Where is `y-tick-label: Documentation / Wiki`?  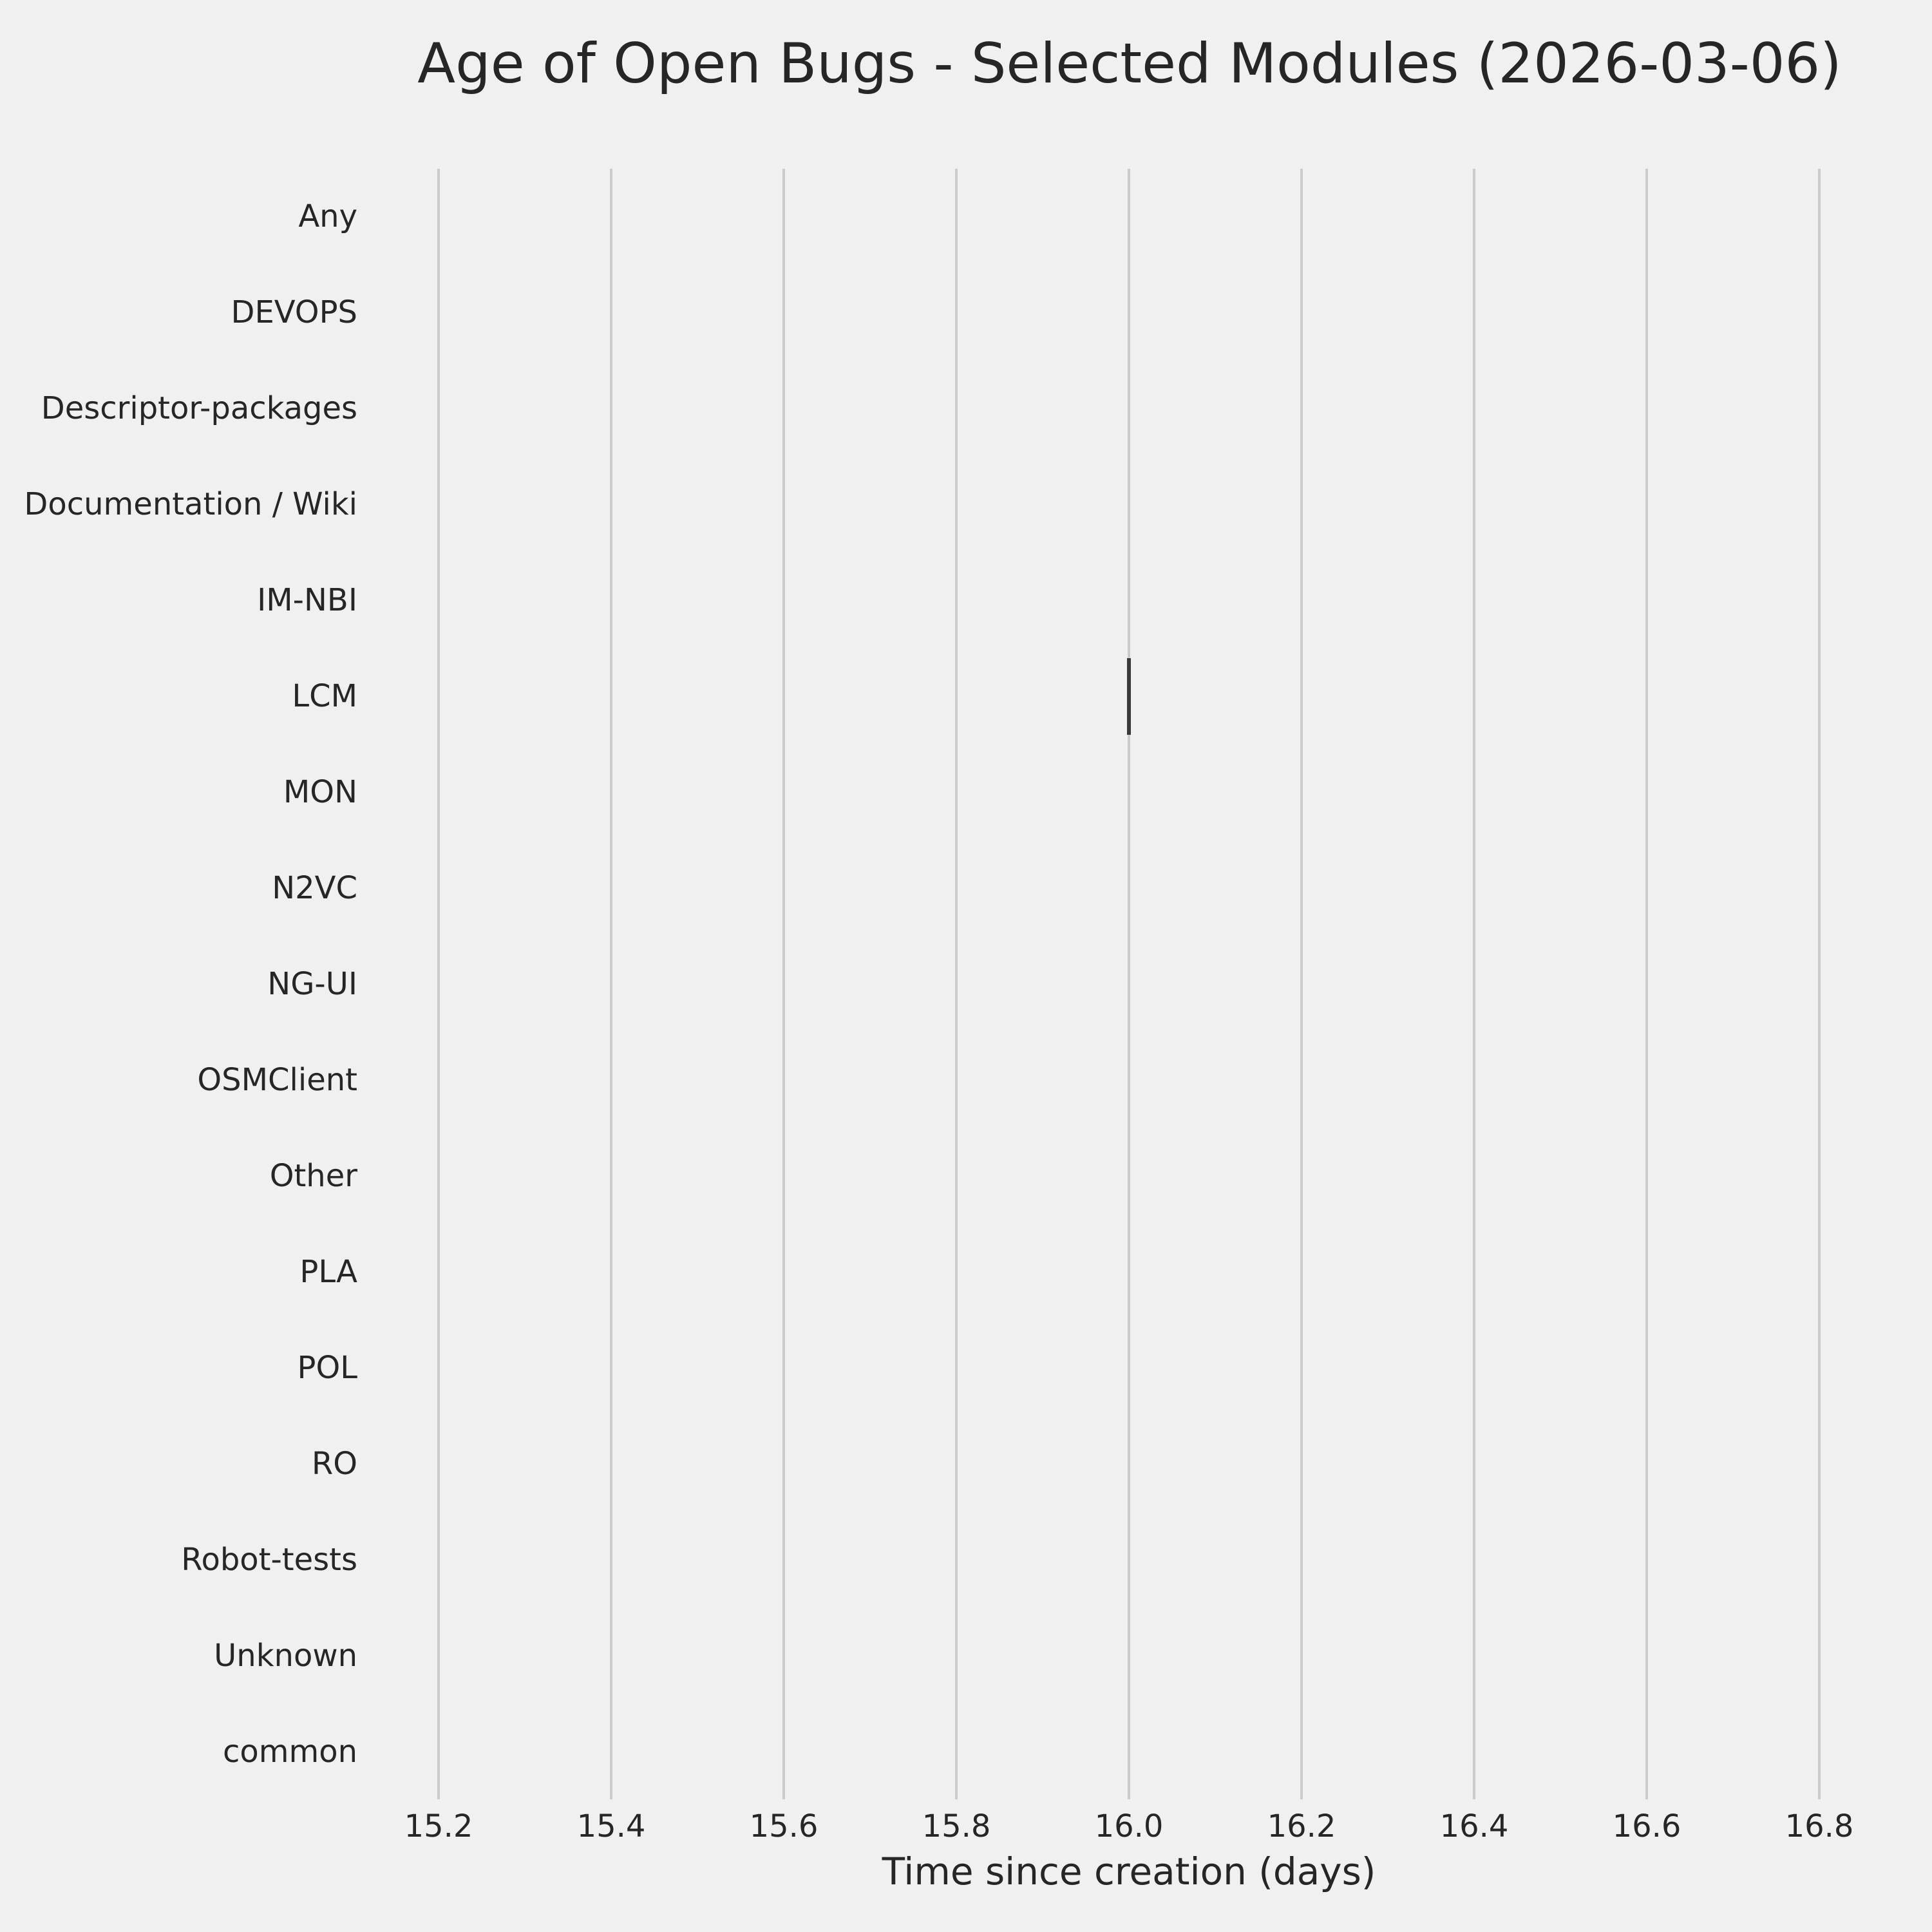
y-tick-label: Documentation / Wiki is located at coordinates (191, 504).